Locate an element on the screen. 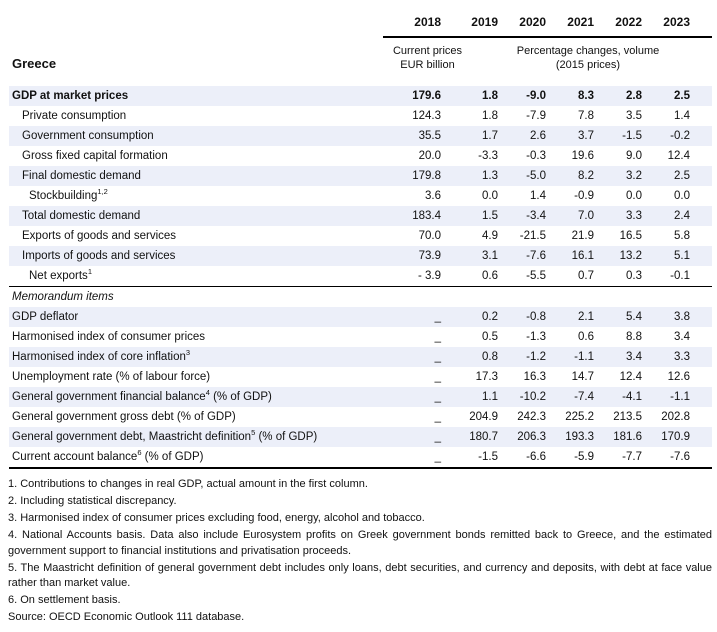 The image size is (717, 632). value-cell: 13.2 is located at coordinates (630, 256).